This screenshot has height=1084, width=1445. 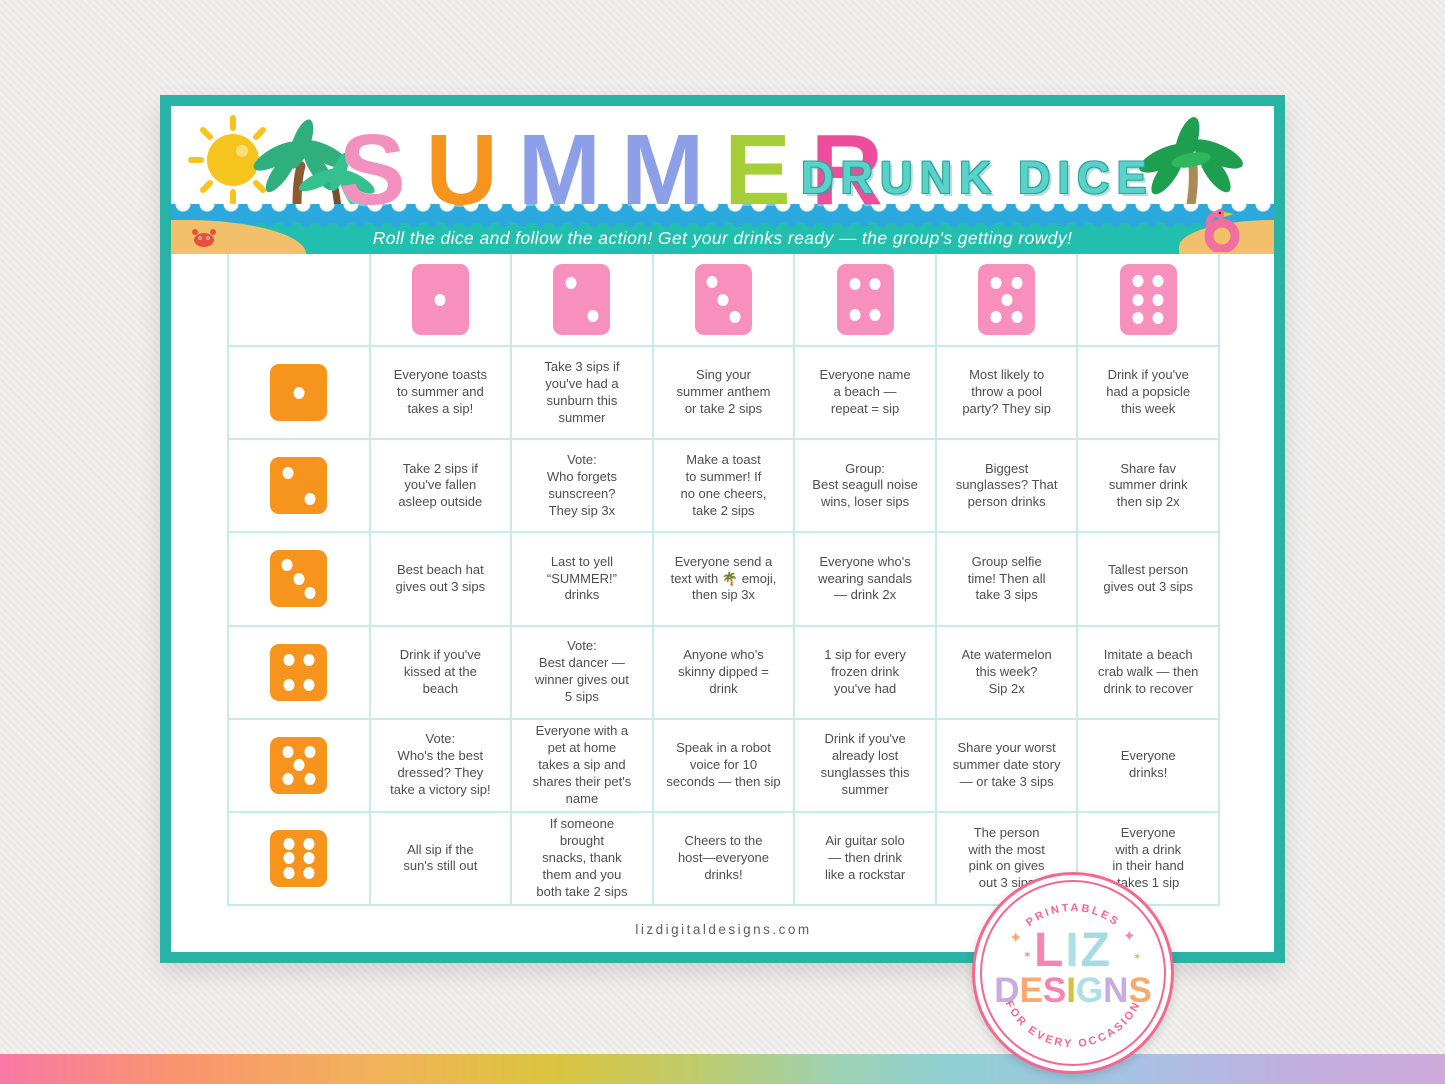 I want to click on prompt-text: 1 sip for every frozen drink you've had, so click(x=865, y=671).